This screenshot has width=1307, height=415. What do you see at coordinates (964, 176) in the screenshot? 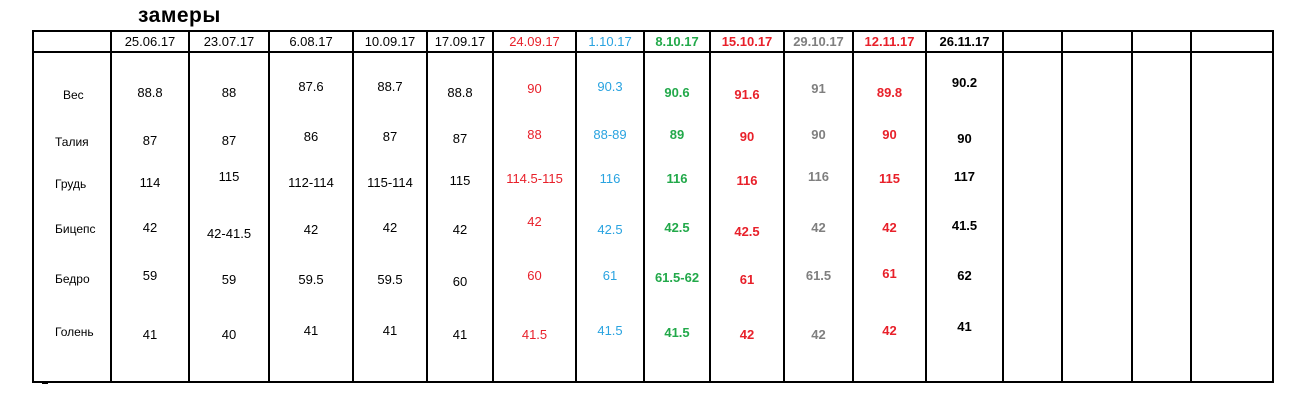
I see `measurement-cell: 117` at bounding box center [964, 176].